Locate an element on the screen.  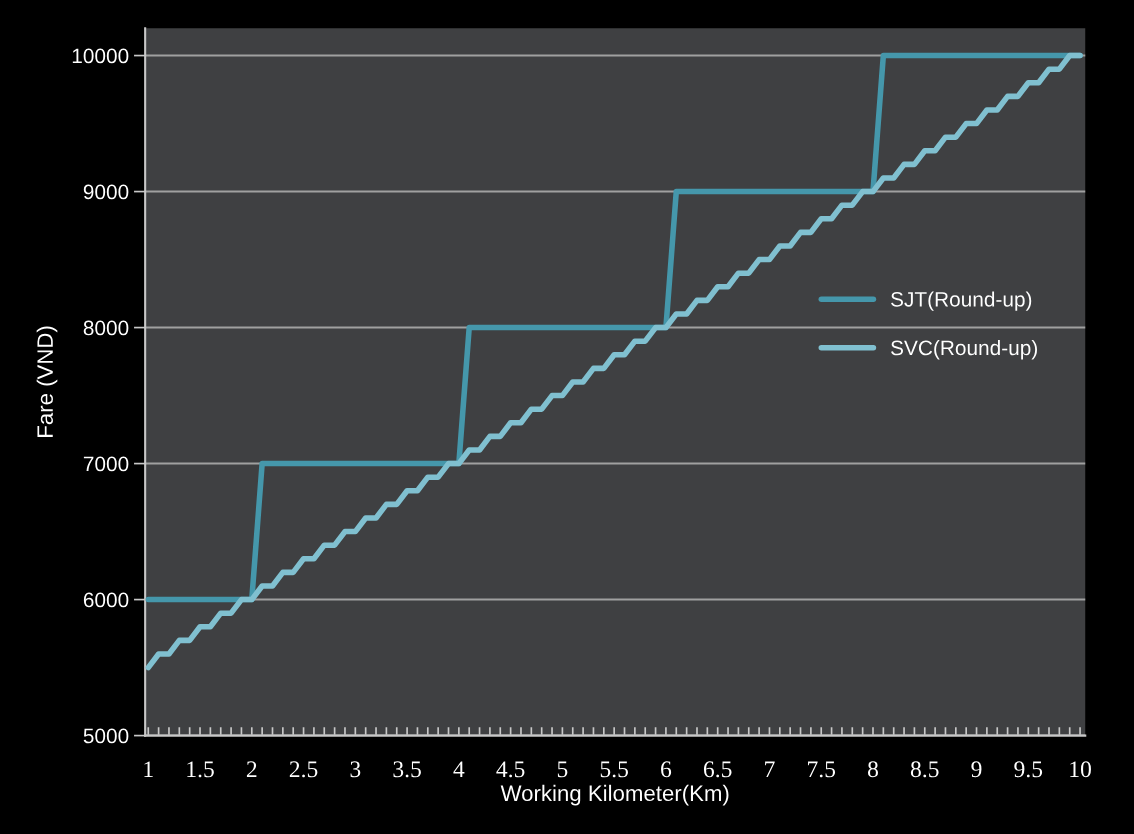
x-tick-label: 5.5 is located at coordinates (614, 769).